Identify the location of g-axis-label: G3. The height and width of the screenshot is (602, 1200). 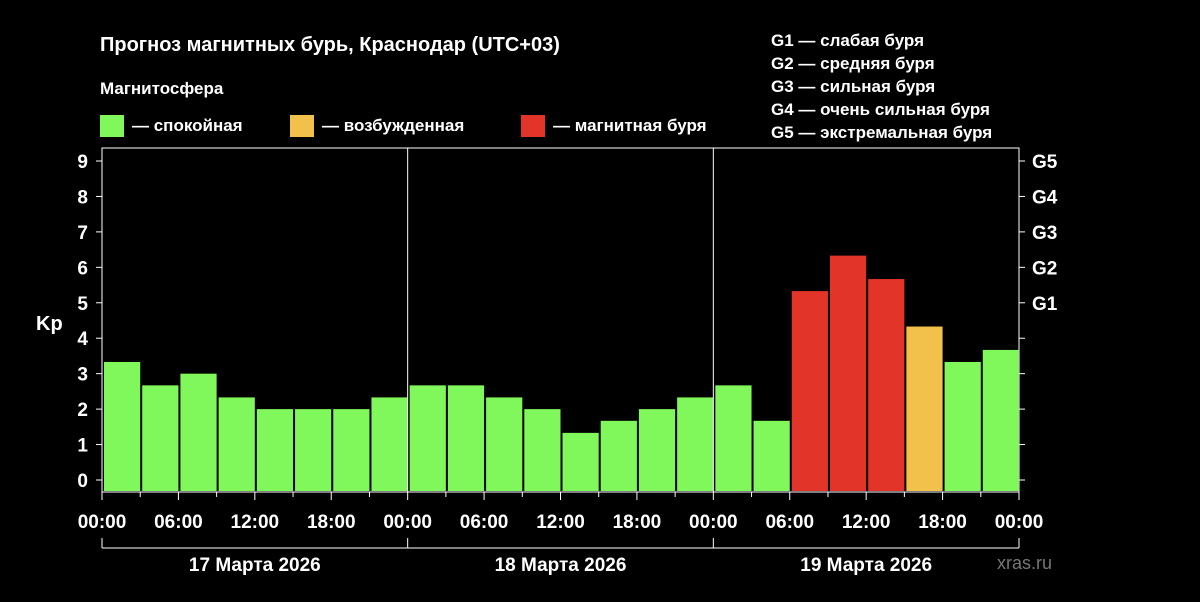
(1044, 233).